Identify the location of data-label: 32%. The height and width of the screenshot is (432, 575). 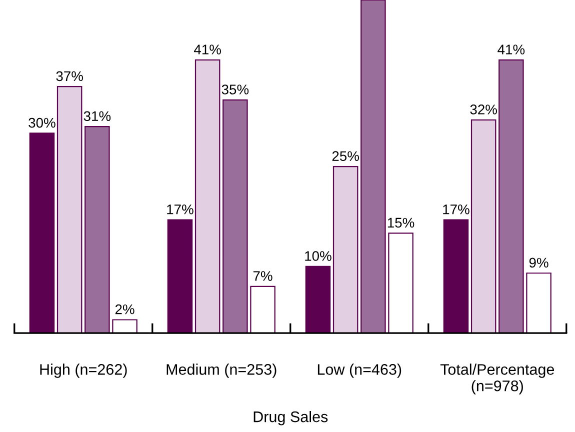
(483, 109).